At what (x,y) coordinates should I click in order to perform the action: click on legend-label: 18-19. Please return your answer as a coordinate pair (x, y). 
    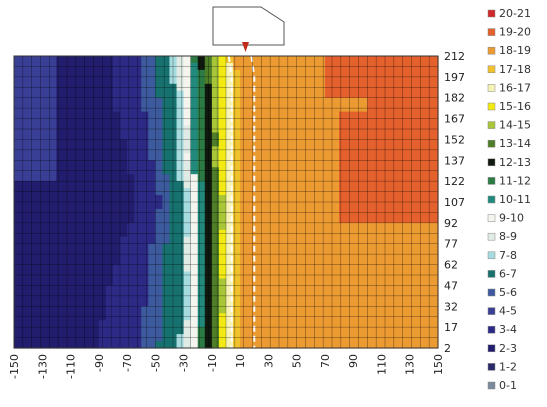
    Looking at the image, I should click on (515, 50).